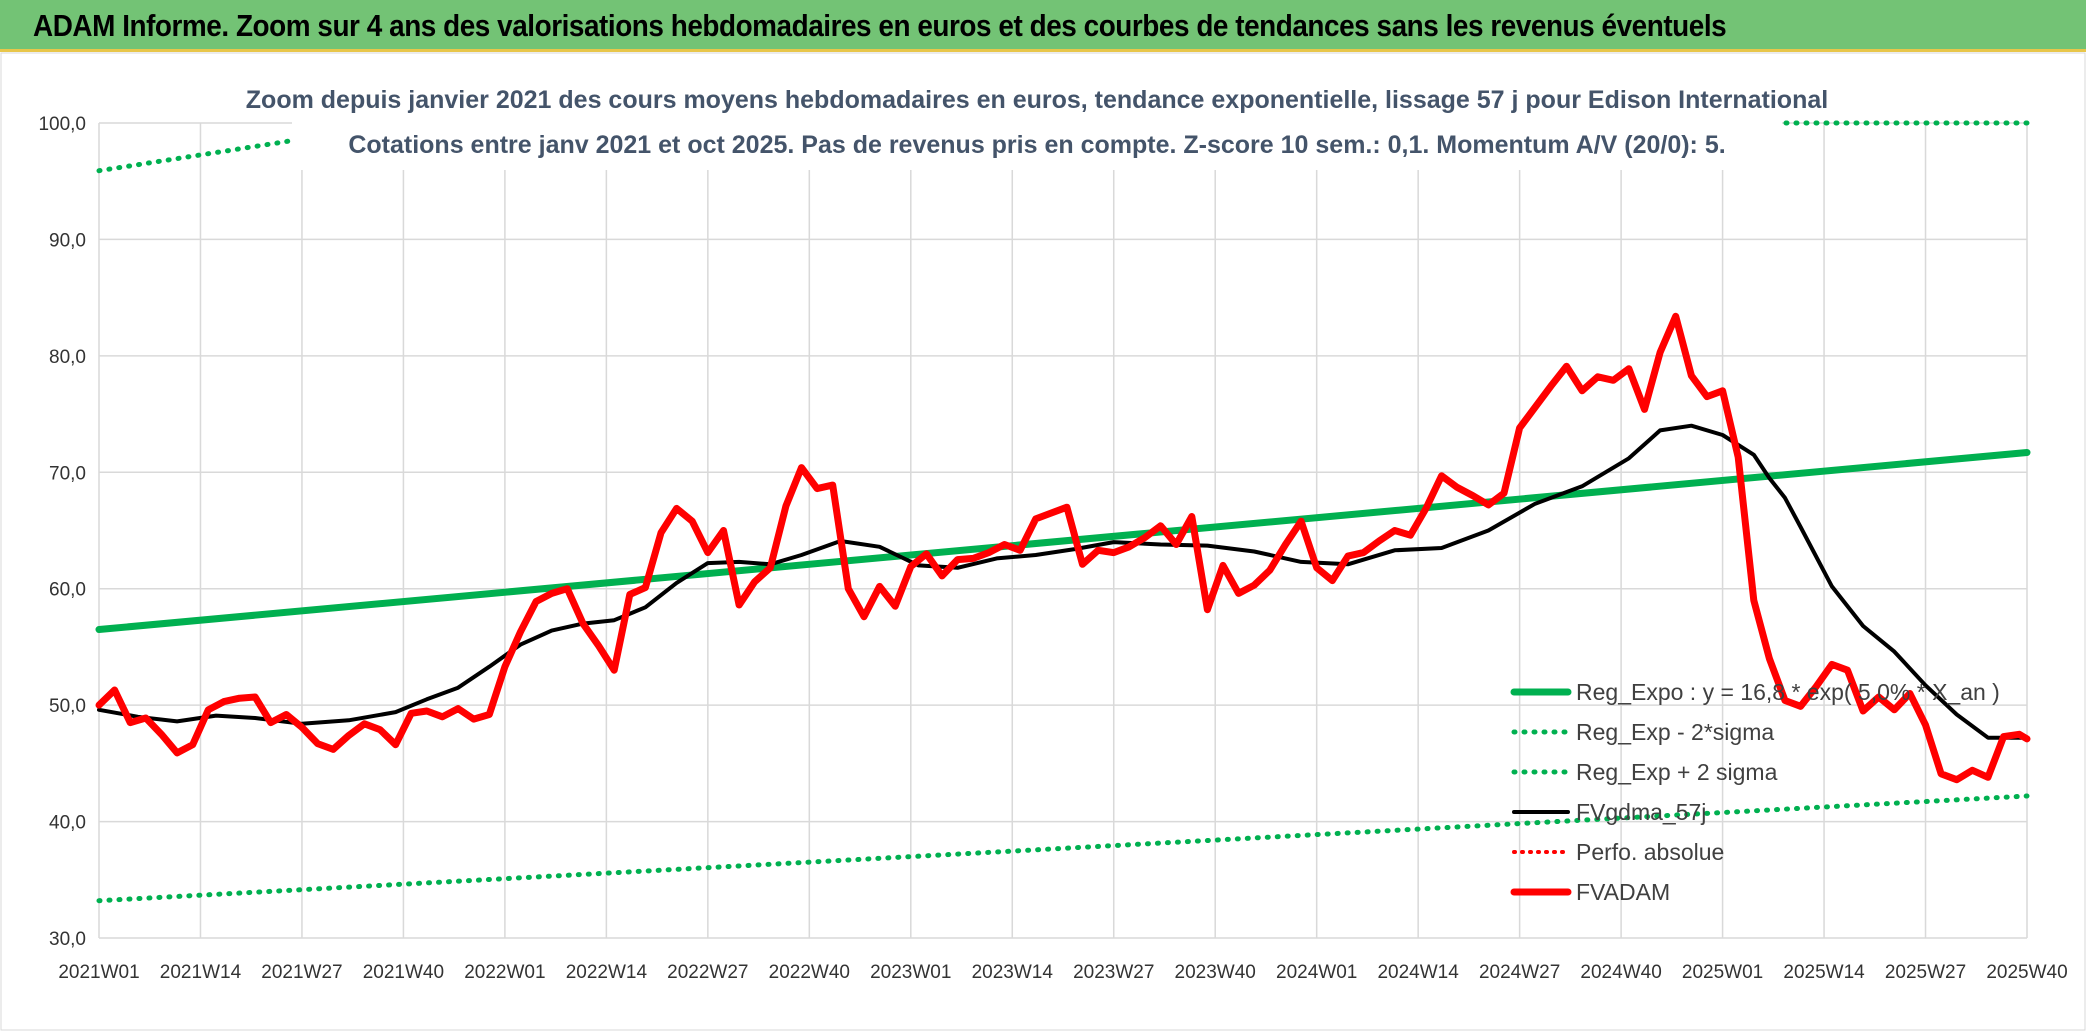 Image resolution: width=2086 pixels, height=1031 pixels. Describe the element at coordinates (2026, 972) in the screenshot. I see `x-tick-label: 2025W40` at that location.